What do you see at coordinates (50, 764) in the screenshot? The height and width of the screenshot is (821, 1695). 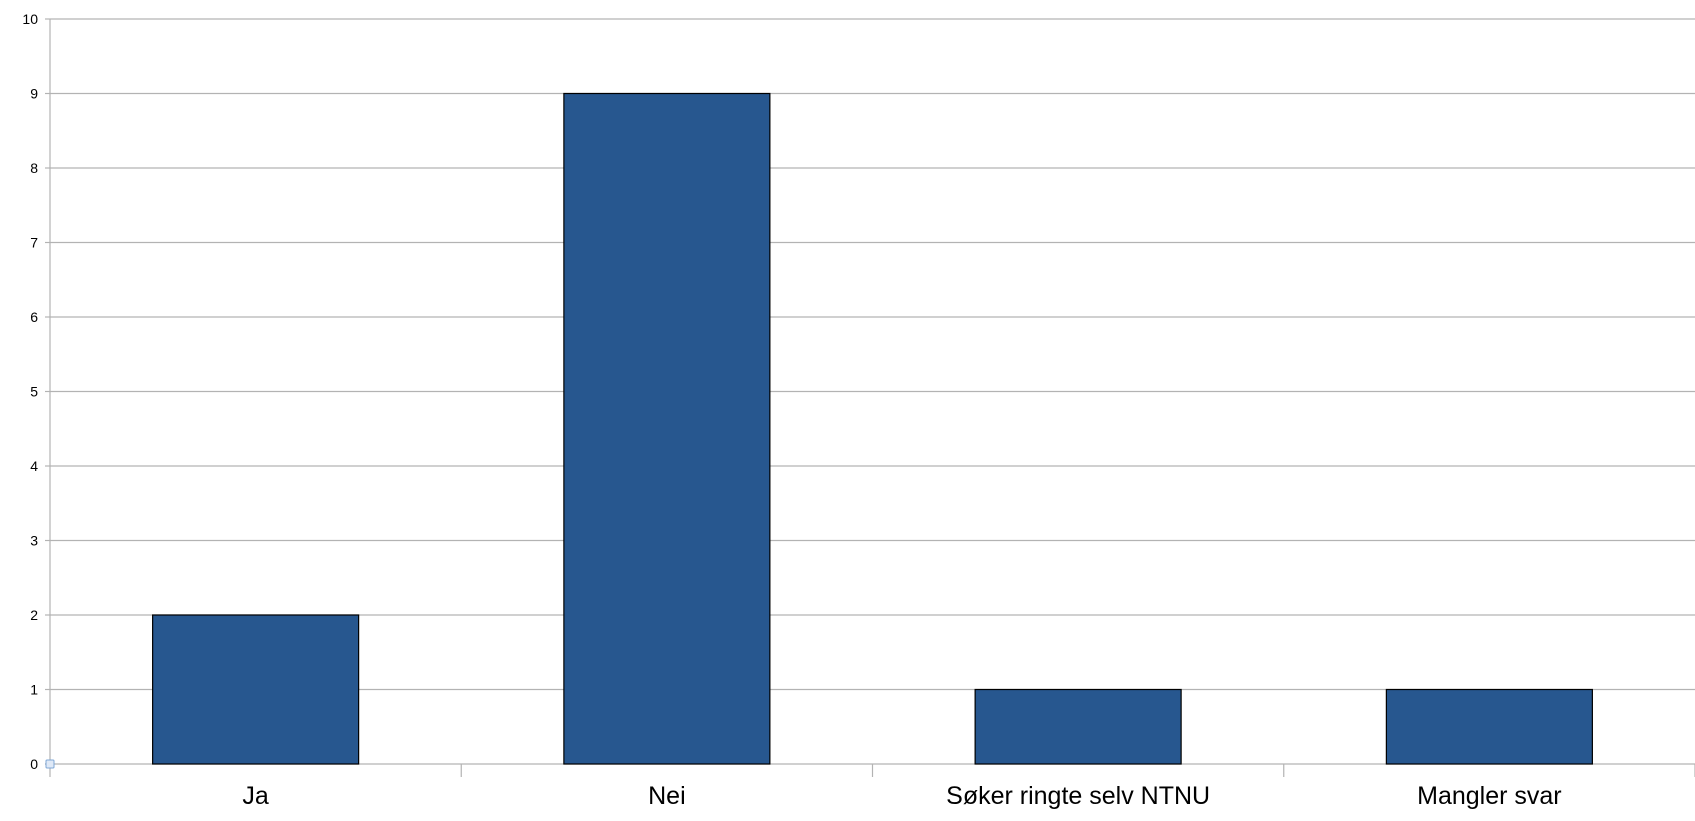 I see `origin-handle` at bounding box center [50, 764].